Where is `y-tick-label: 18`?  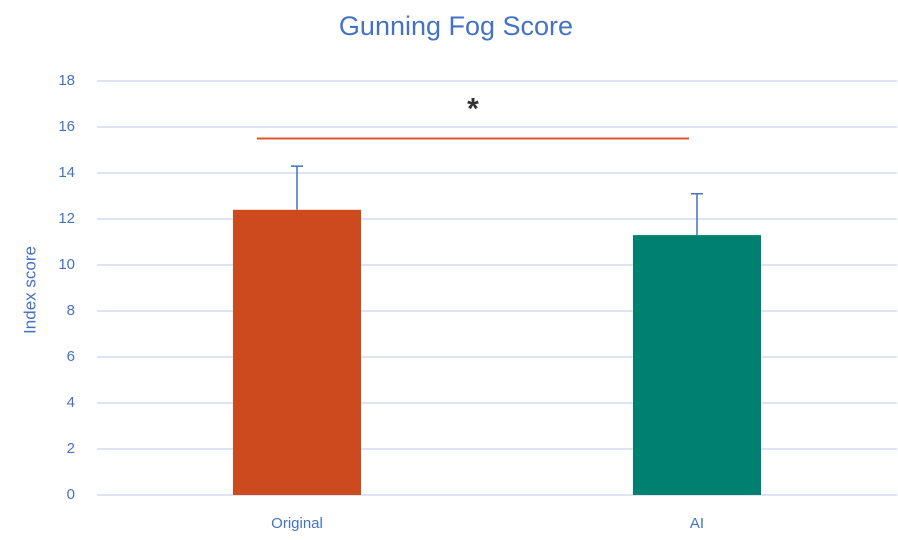
y-tick-label: 18 is located at coordinates (66, 80).